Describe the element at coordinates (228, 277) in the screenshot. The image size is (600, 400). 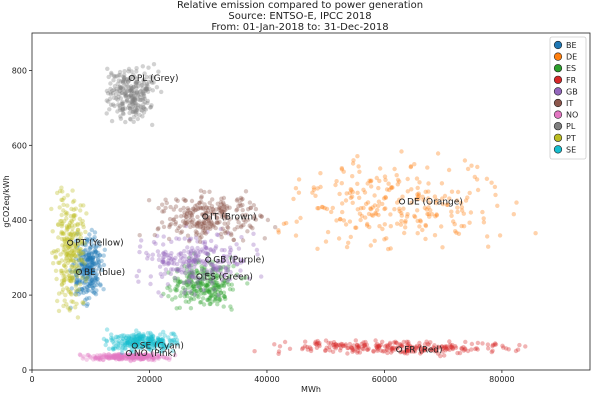
I see `annotation-es: ES (Green)` at that location.